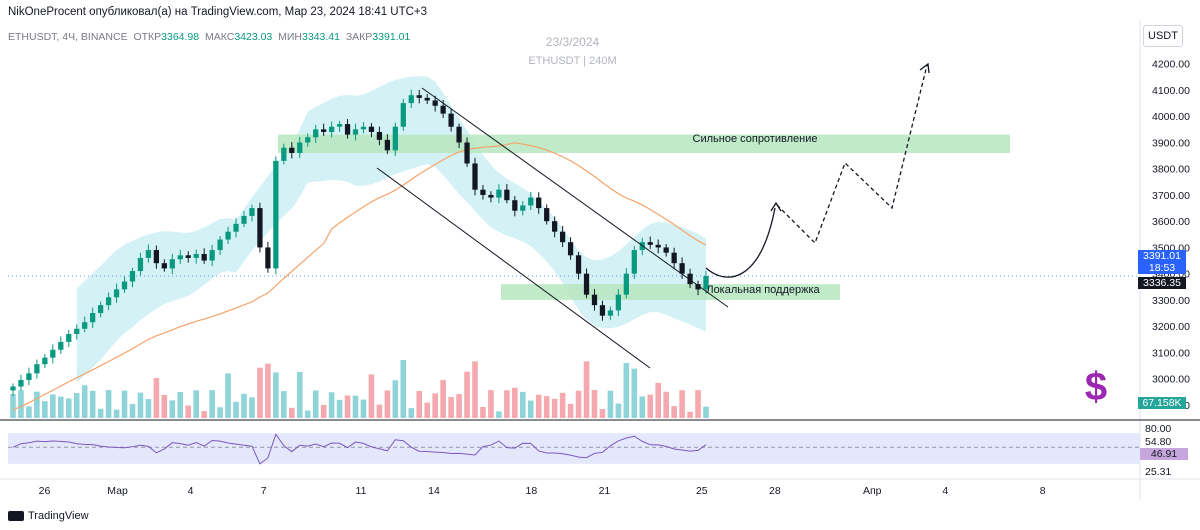 The width and height of the screenshot is (1200, 530). What do you see at coordinates (1163, 36) in the screenshot?
I see `currency-selector: USDT` at bounding box center [1163, 36].